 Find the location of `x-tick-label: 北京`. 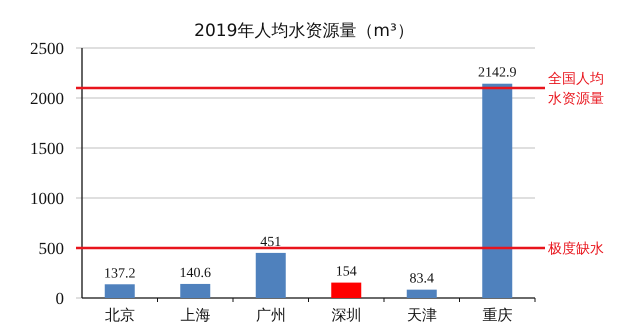

x-tick-label: 北京 is located at coordinates (119, 315).